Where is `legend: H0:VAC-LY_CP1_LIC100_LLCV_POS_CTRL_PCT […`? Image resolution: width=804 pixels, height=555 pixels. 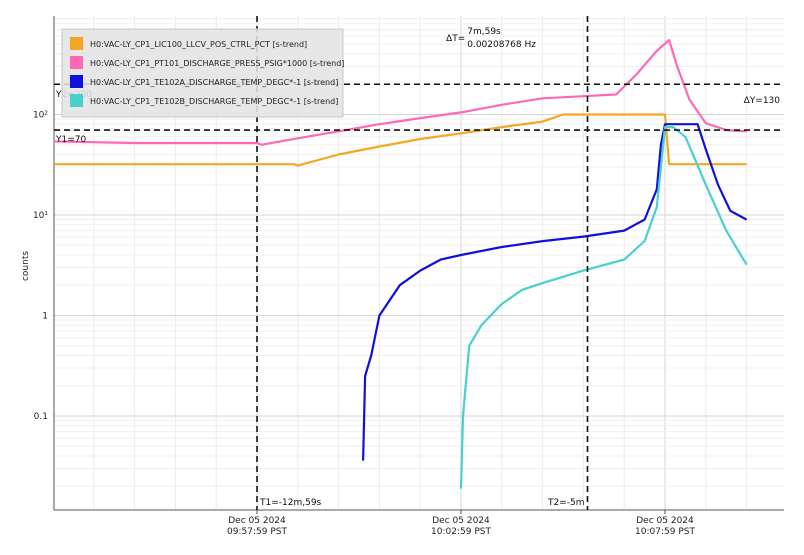 legend: H0:VAC-LY_CP1_LIC100_LLCV_POS_CTRL_PCT [… is located at coordinates (202, 73).